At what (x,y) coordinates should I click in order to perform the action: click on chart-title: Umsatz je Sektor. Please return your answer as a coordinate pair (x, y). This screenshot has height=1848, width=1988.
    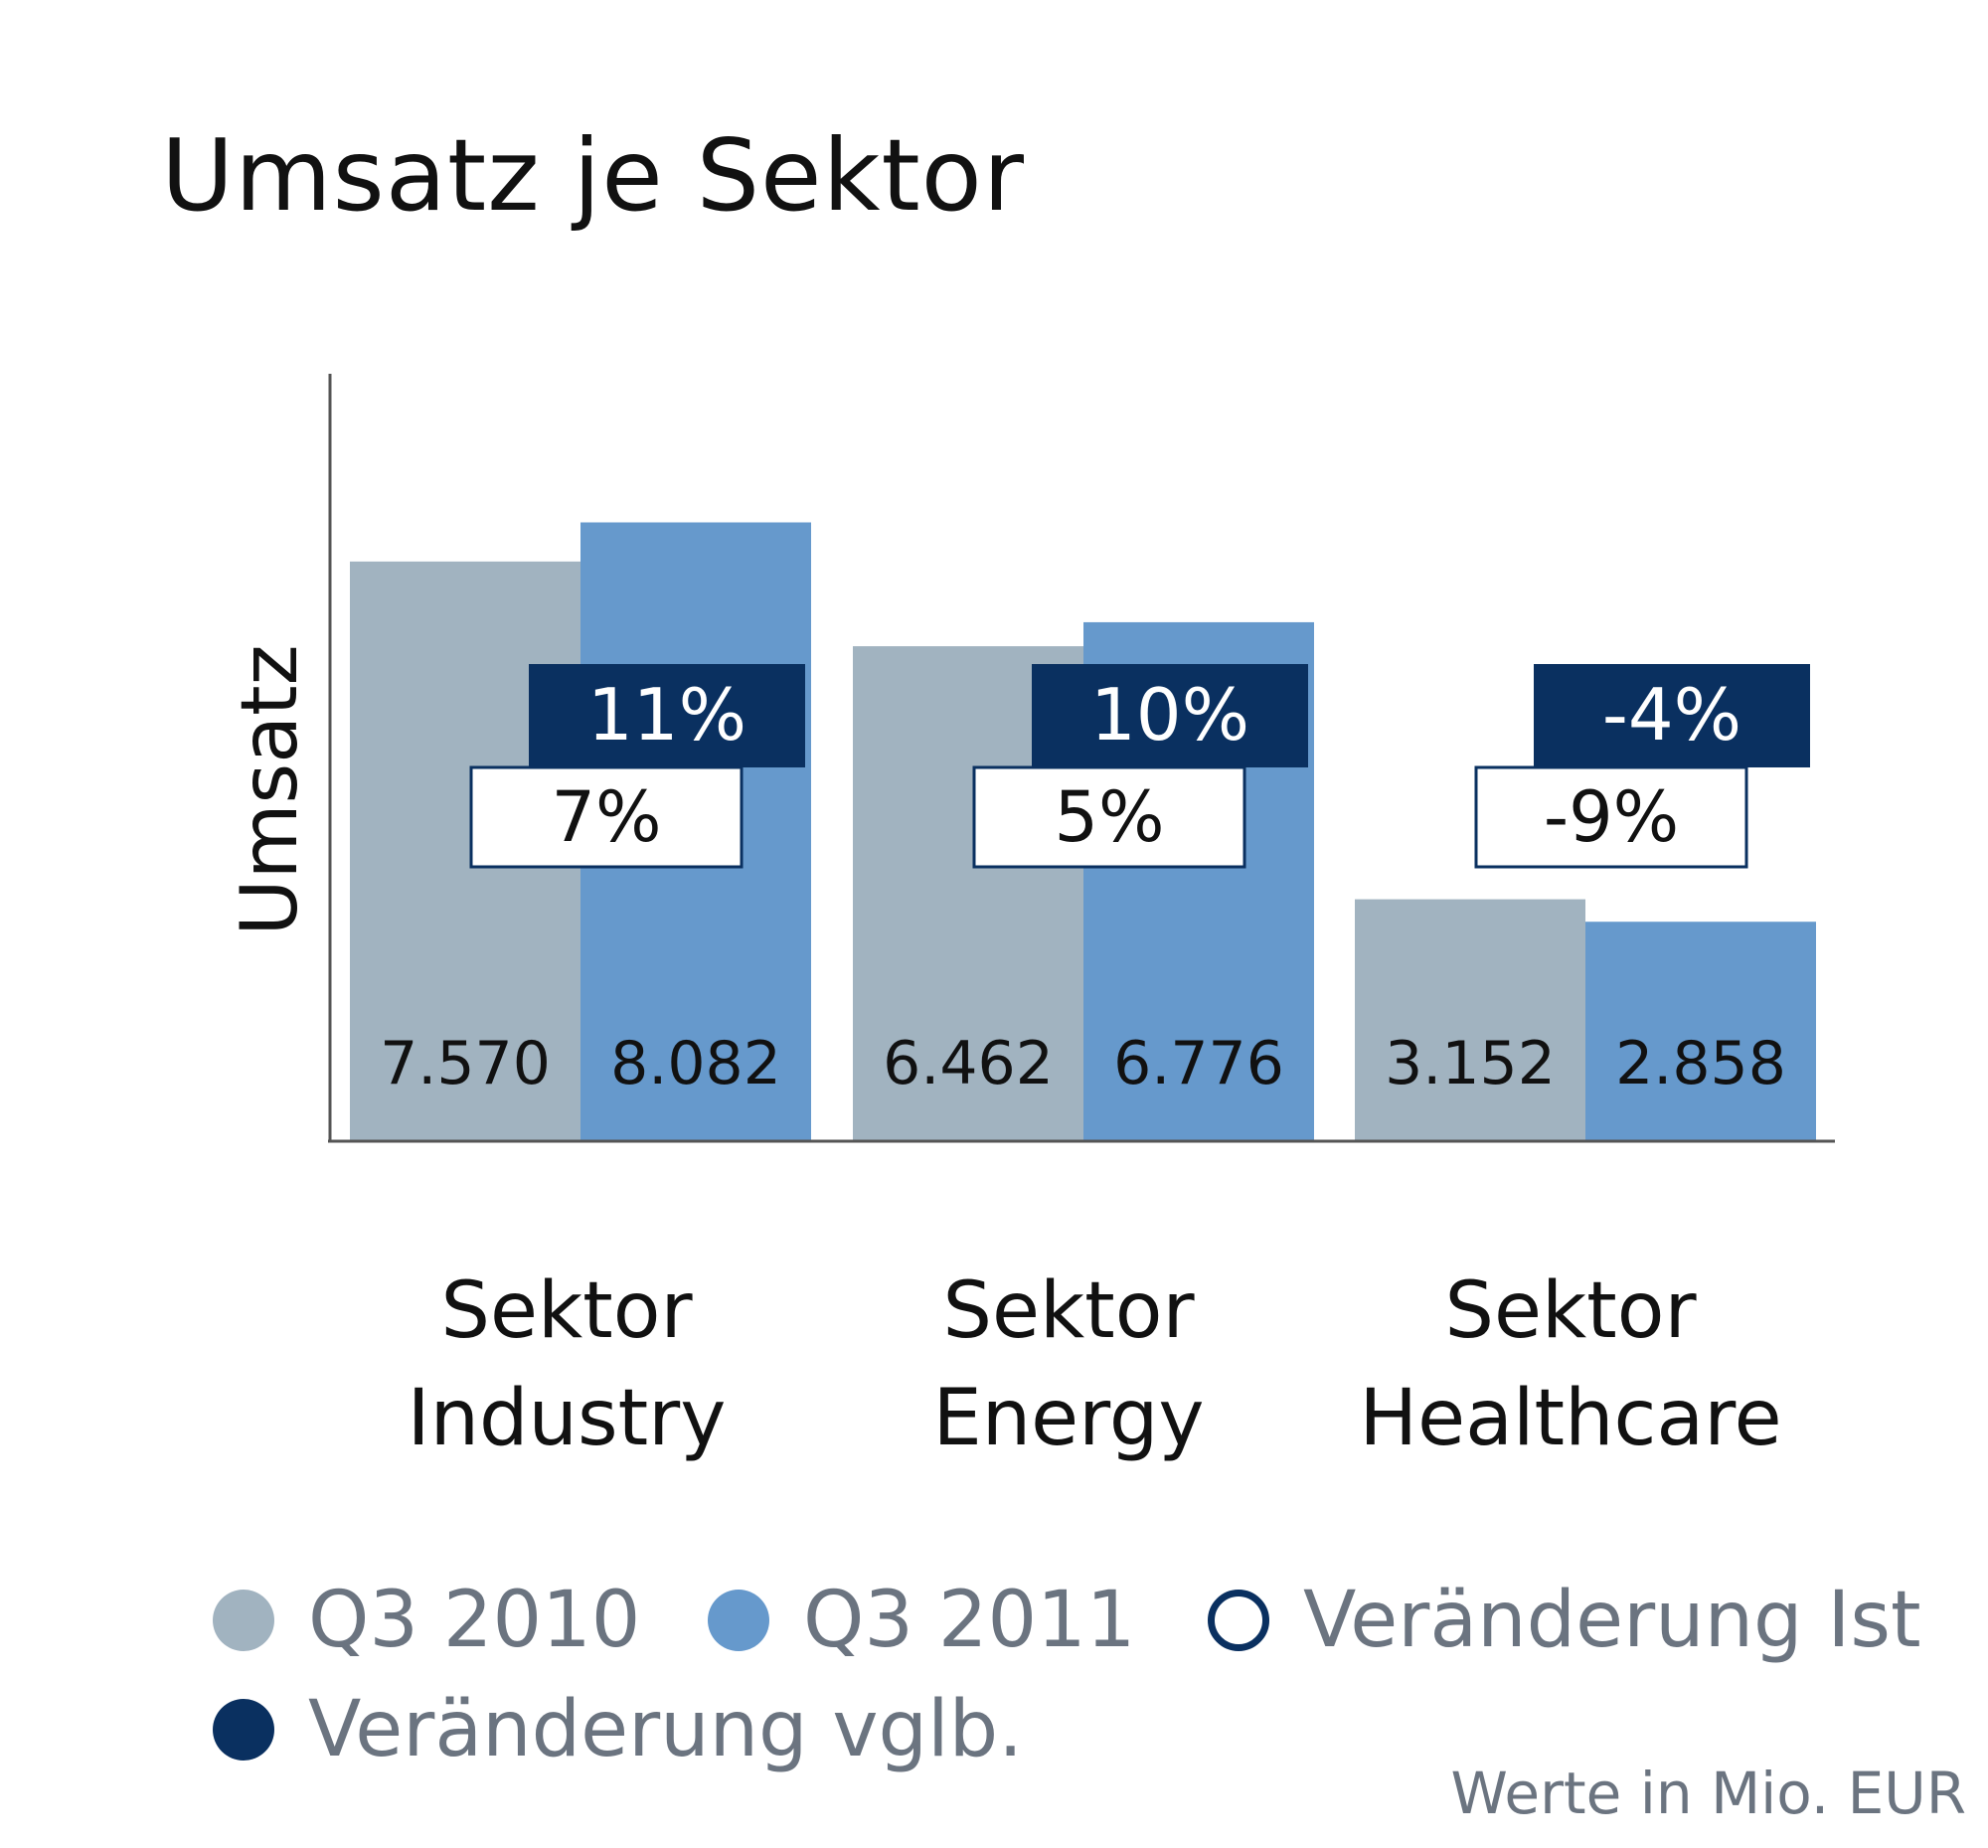
    Looking at the image, I should click on (593, 175).